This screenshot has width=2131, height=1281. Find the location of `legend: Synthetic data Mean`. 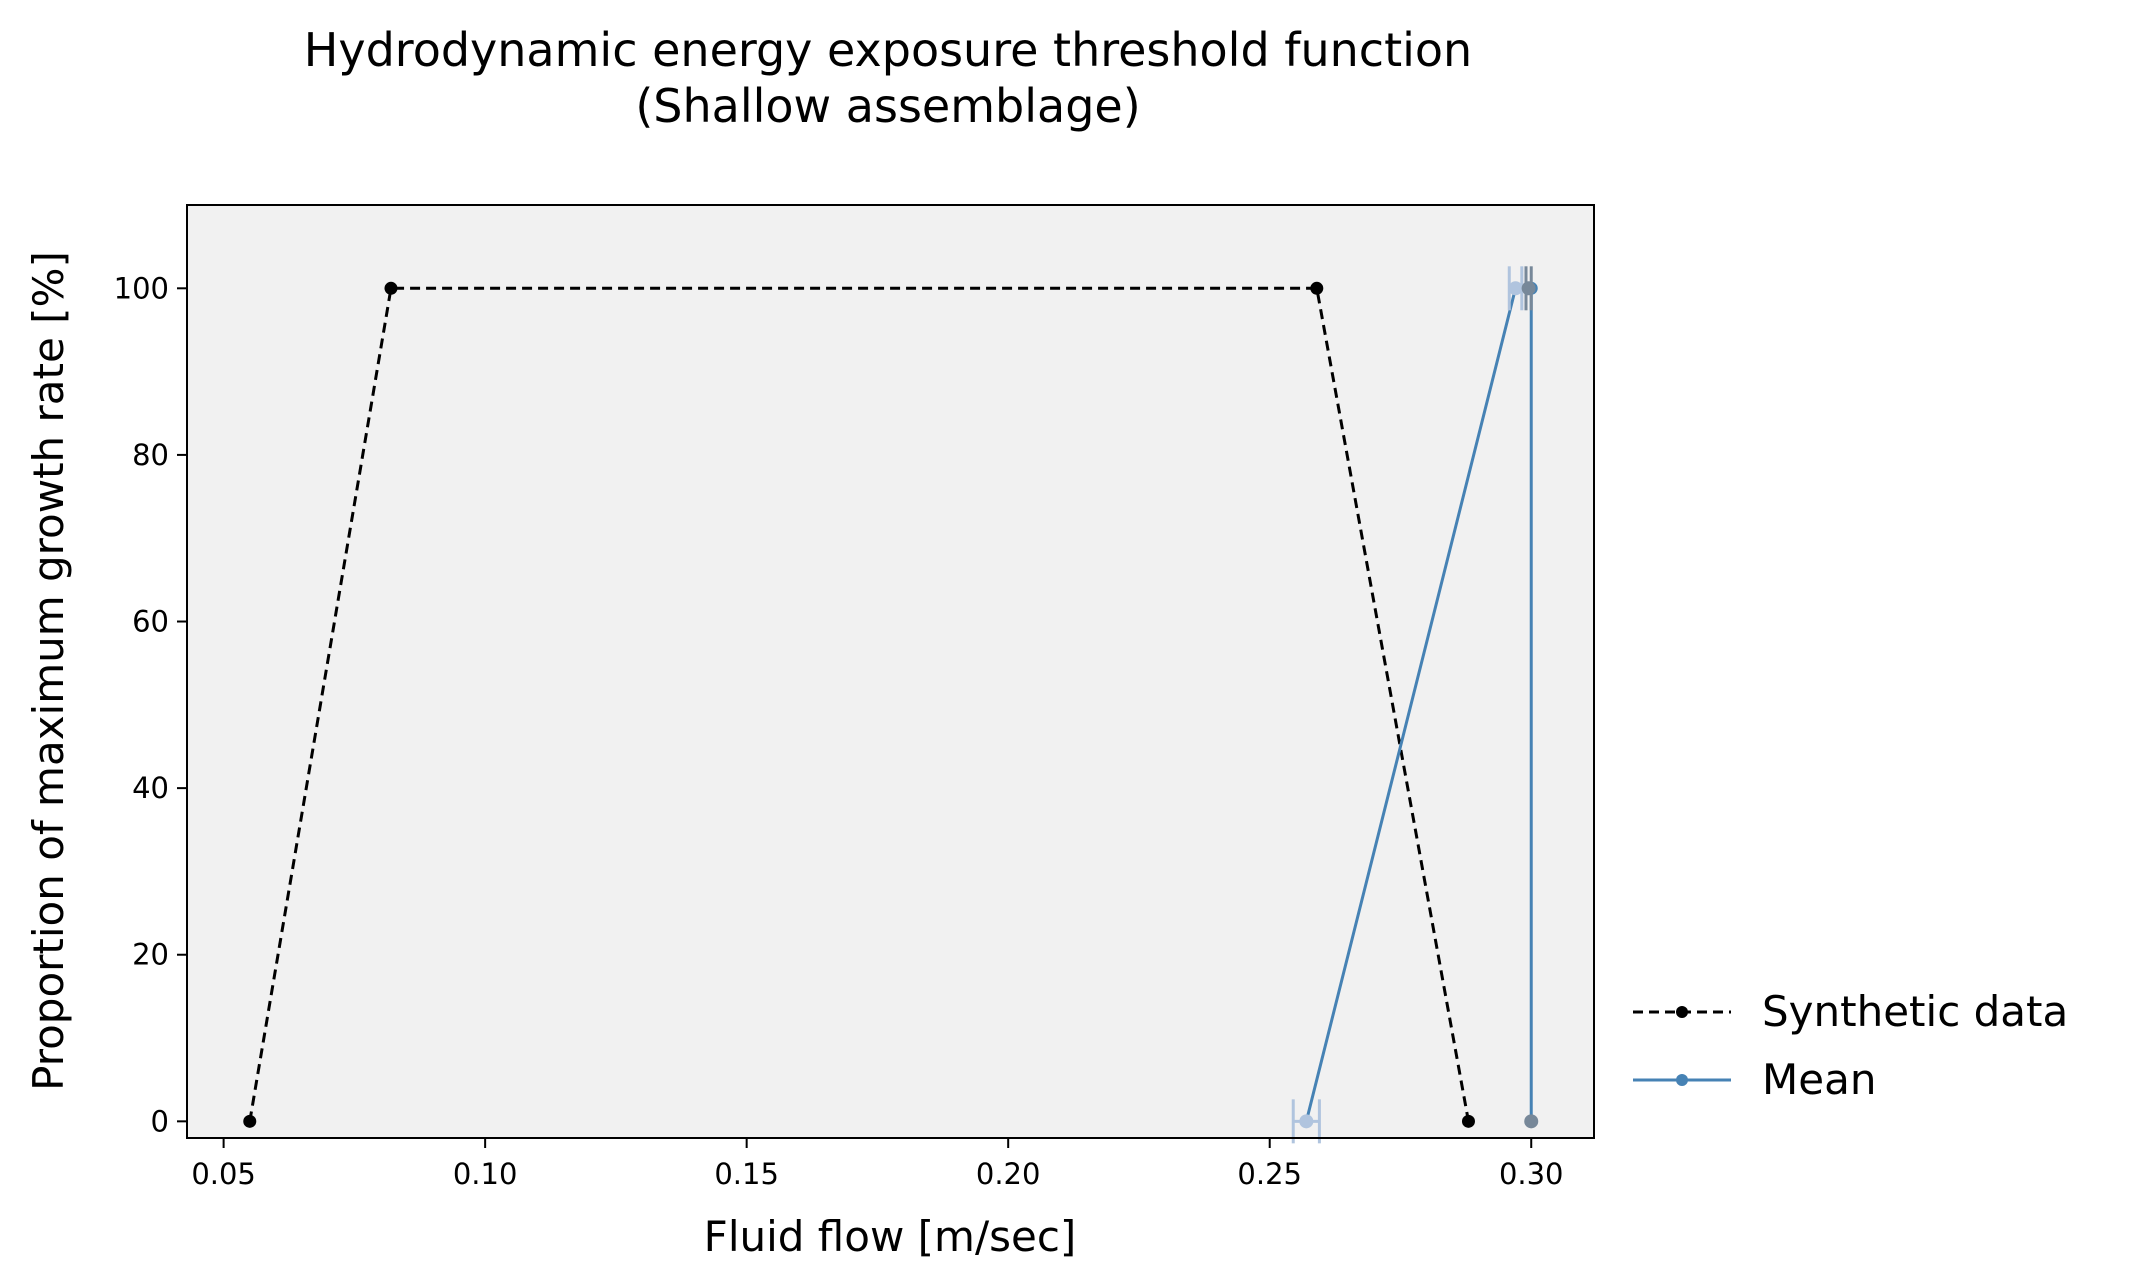

legend: Synthetic data Mean is located at coordinates (1850, 1045).